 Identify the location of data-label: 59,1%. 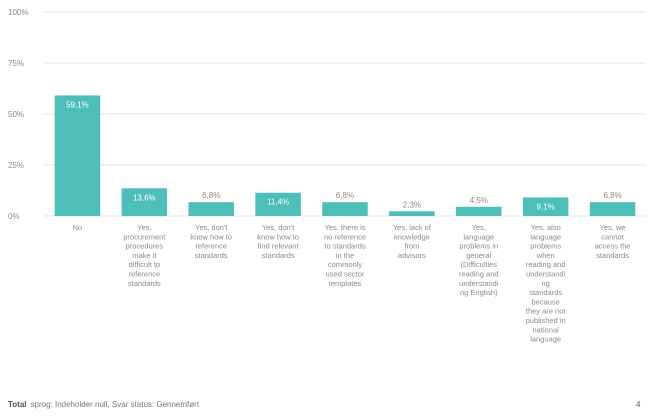
(77, 104).